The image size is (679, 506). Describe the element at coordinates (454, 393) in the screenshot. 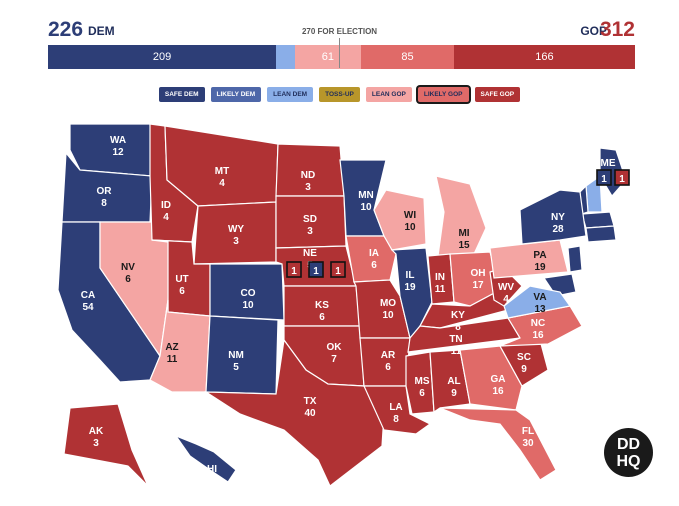

I see `state-votes-label: 9` at that location.